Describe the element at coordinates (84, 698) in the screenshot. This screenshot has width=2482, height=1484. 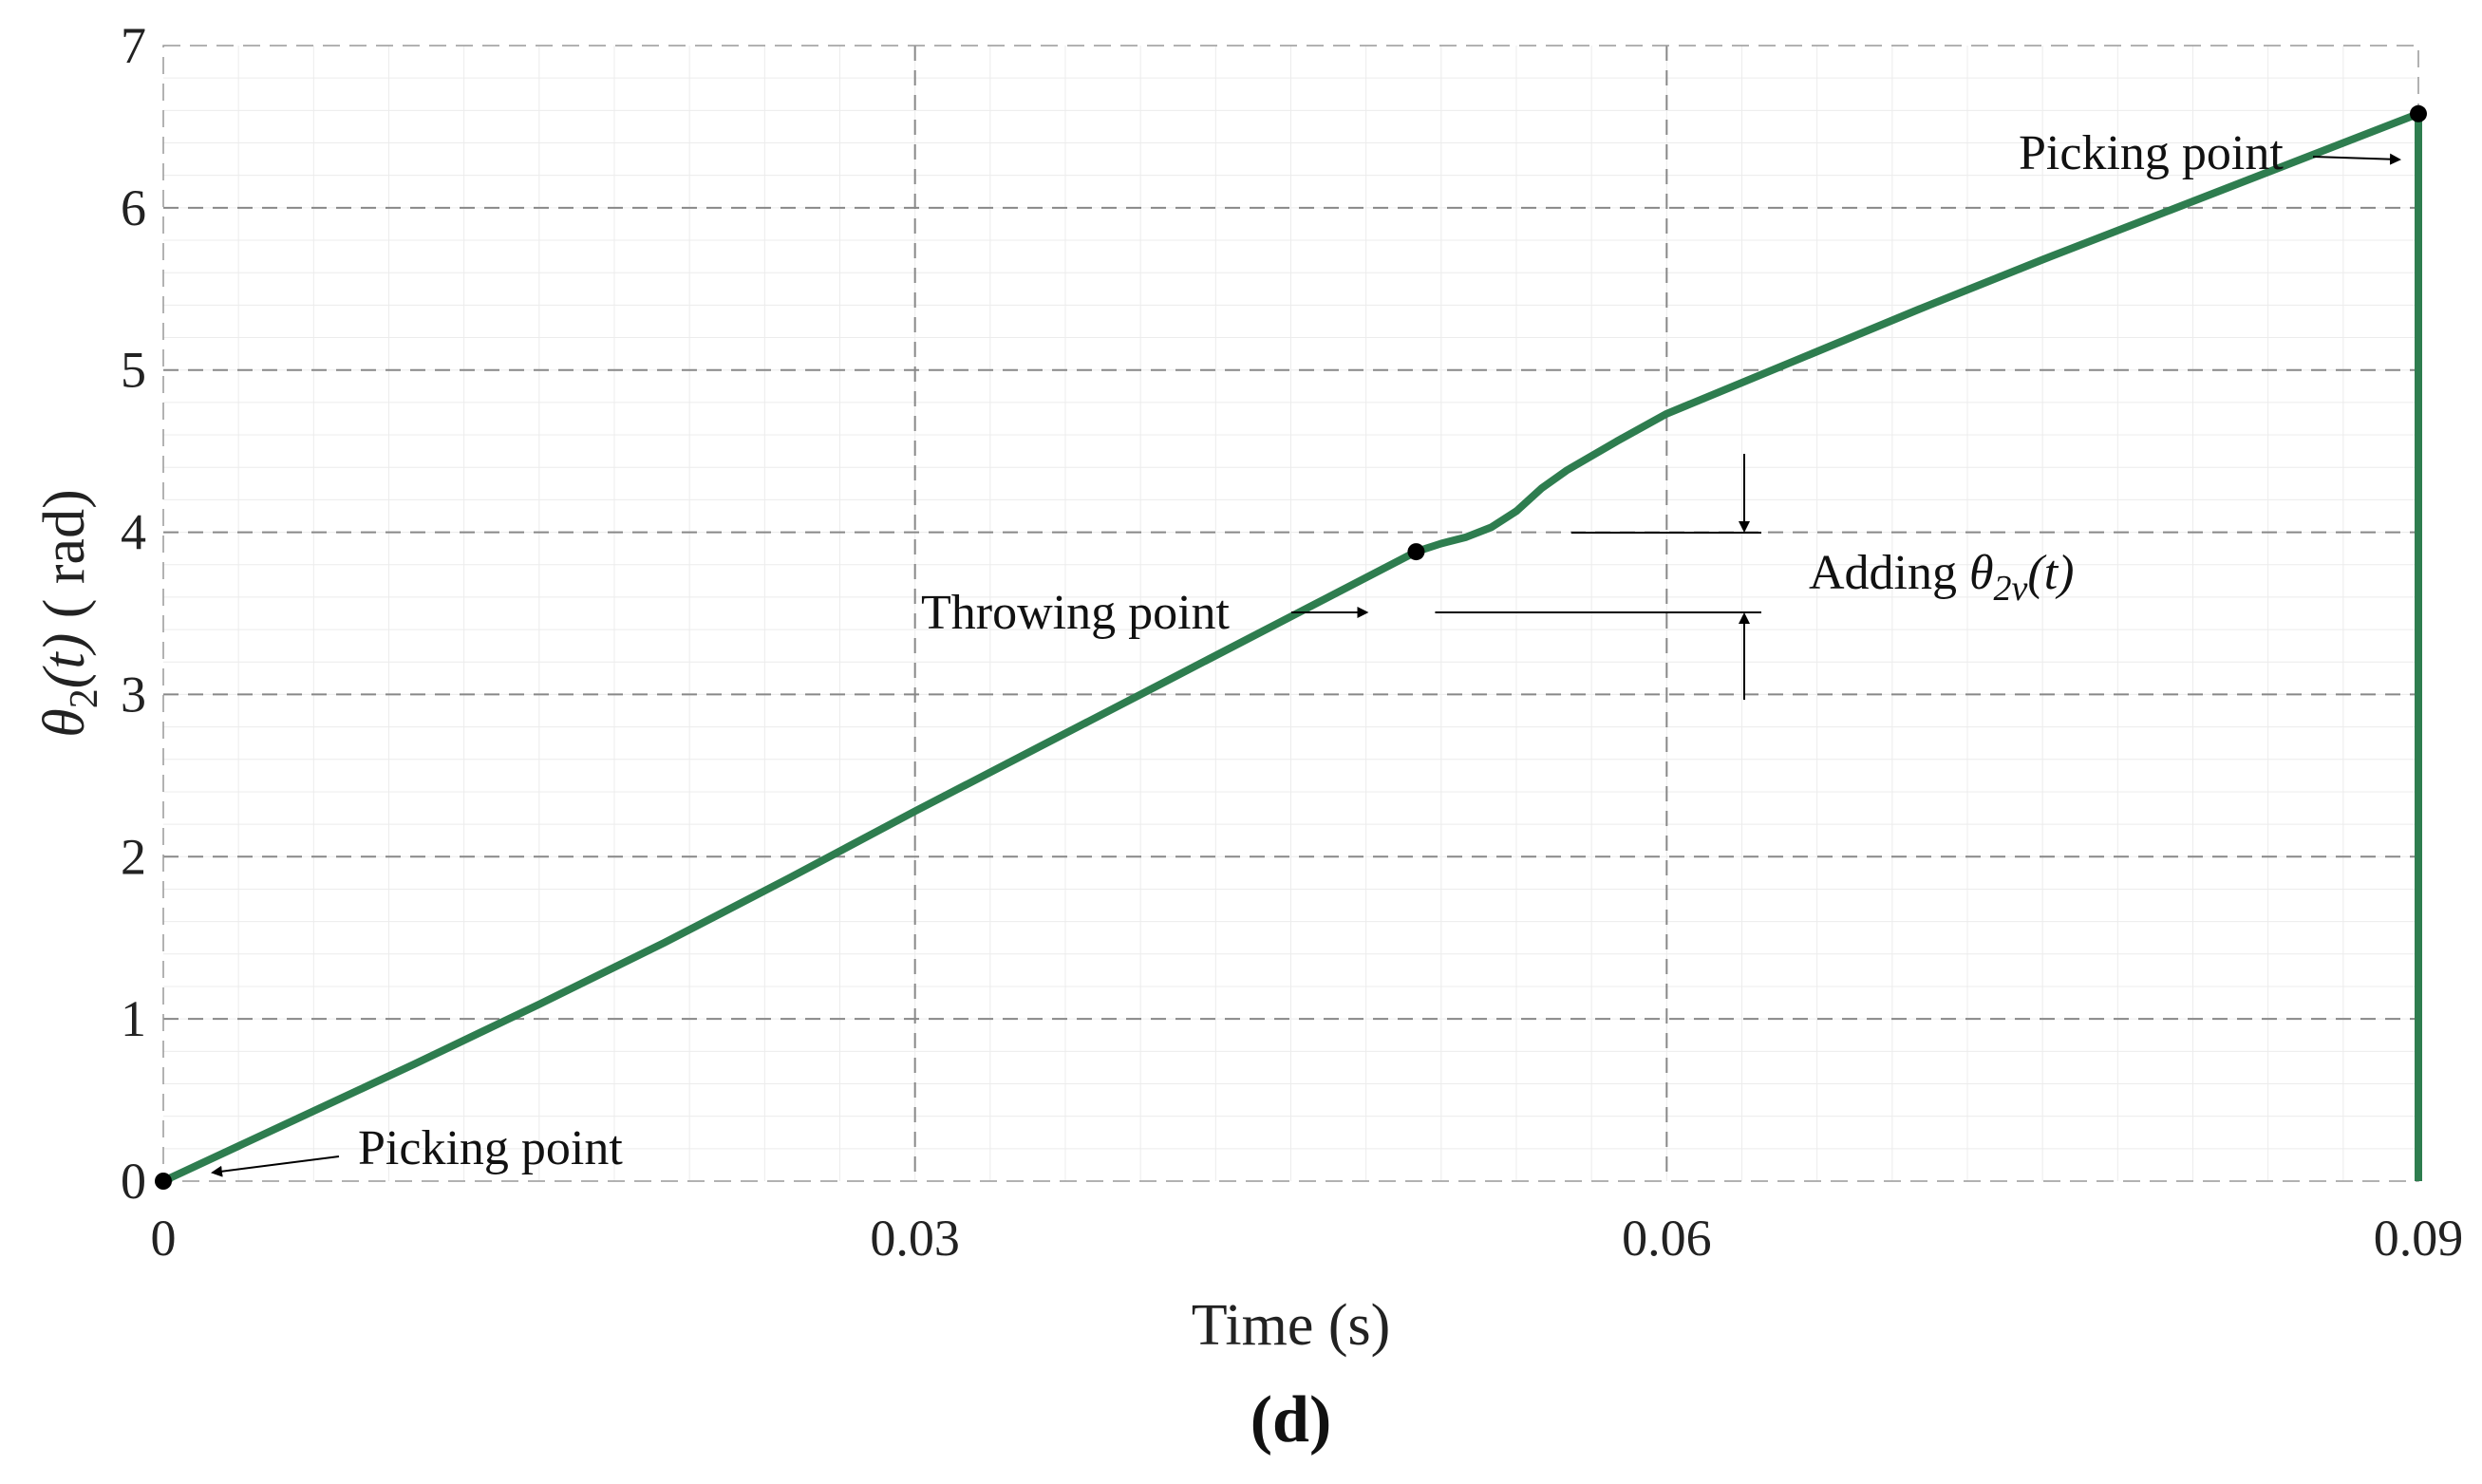
I see `y-axis-subscript: 2` at that location.